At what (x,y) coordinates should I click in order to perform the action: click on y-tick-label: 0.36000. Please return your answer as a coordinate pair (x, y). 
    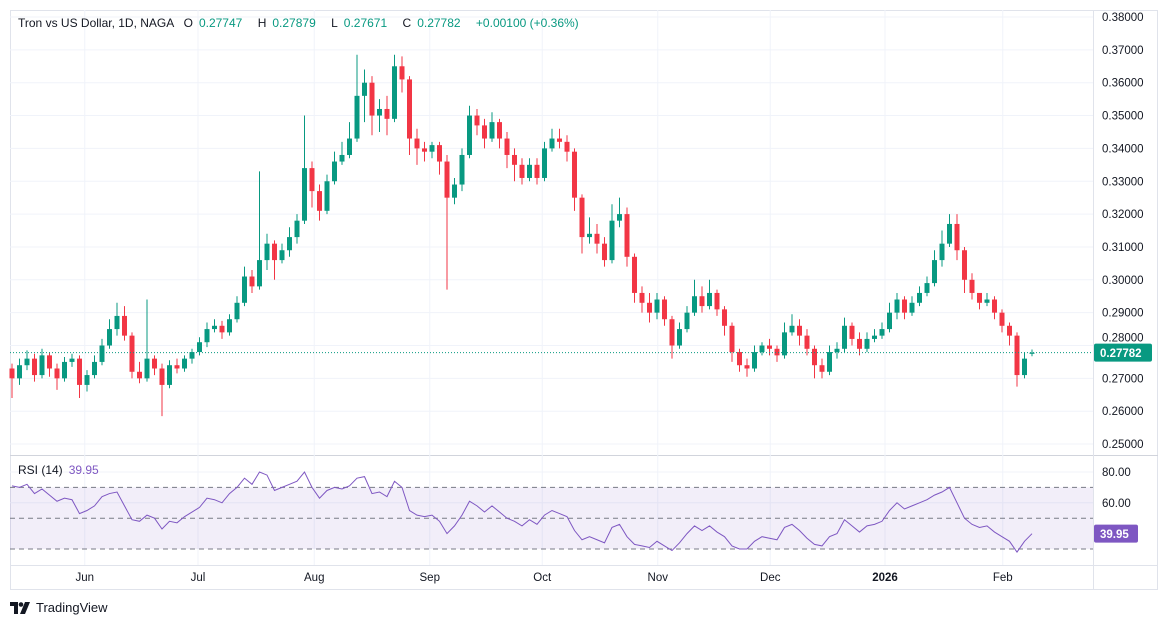
    Looking at the image, I should click on (1123, 84).